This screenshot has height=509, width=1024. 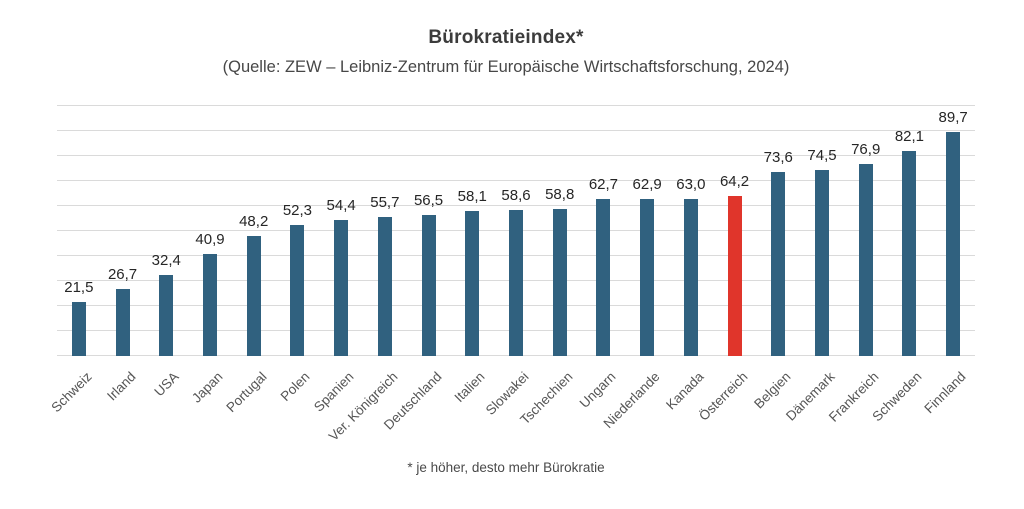 I want to click on chart-footnote: * je höher, desto mehr Bürokratie, so click(x=506, y=467).